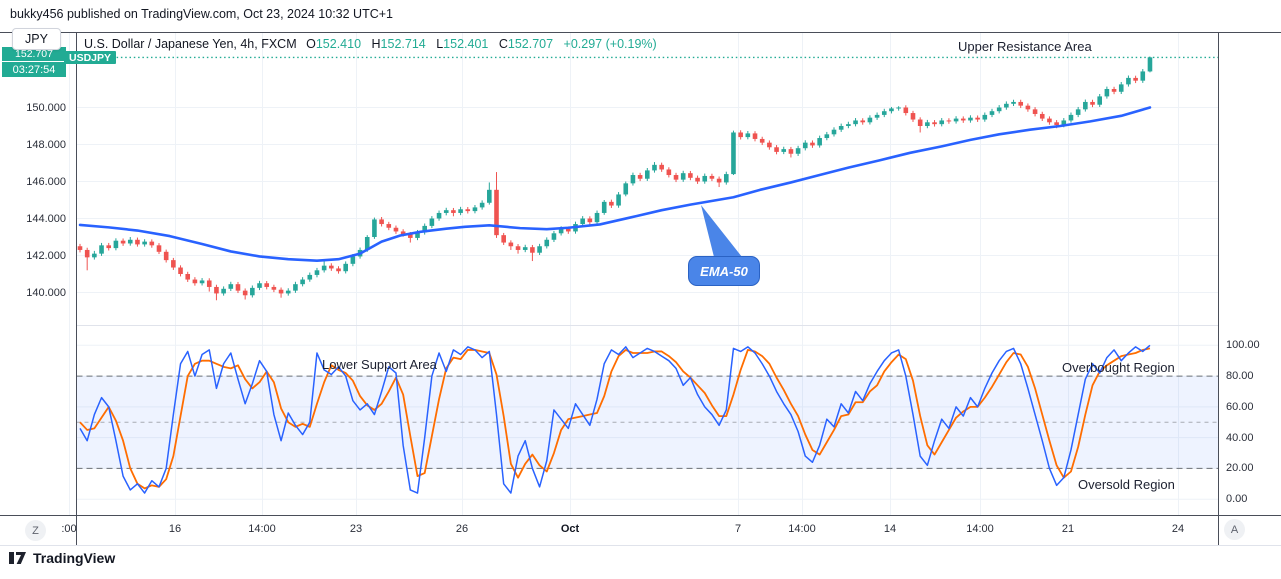  What do you see at coordinates (34, 69) in the screenshot?
I see `bar-countdown: 03:27:54` at bounding box center [34, 69].